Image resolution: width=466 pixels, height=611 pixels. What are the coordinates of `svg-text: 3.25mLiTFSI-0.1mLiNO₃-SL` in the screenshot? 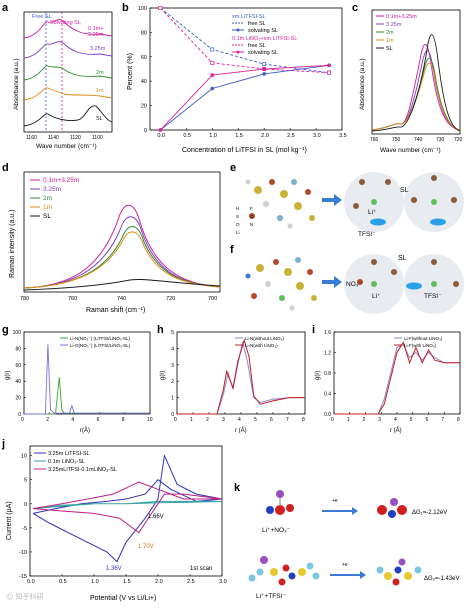 It's located at (82, 470).